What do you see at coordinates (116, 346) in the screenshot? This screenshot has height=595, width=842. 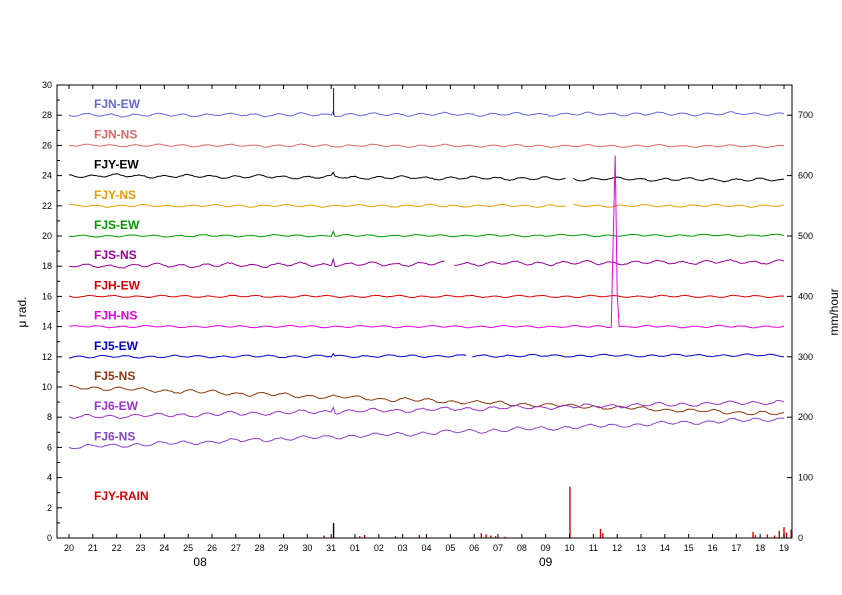 I see `series-label: FJ5-EW` at bounding box center [116, 346].